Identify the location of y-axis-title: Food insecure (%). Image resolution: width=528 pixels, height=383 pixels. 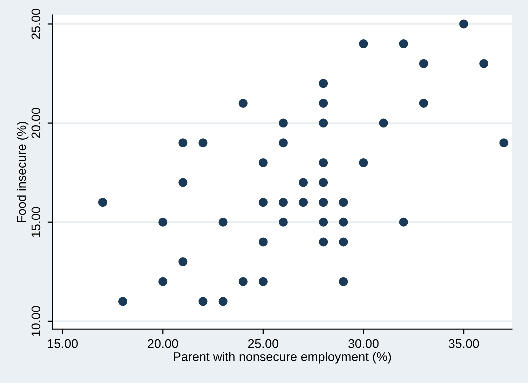
(22, 172).